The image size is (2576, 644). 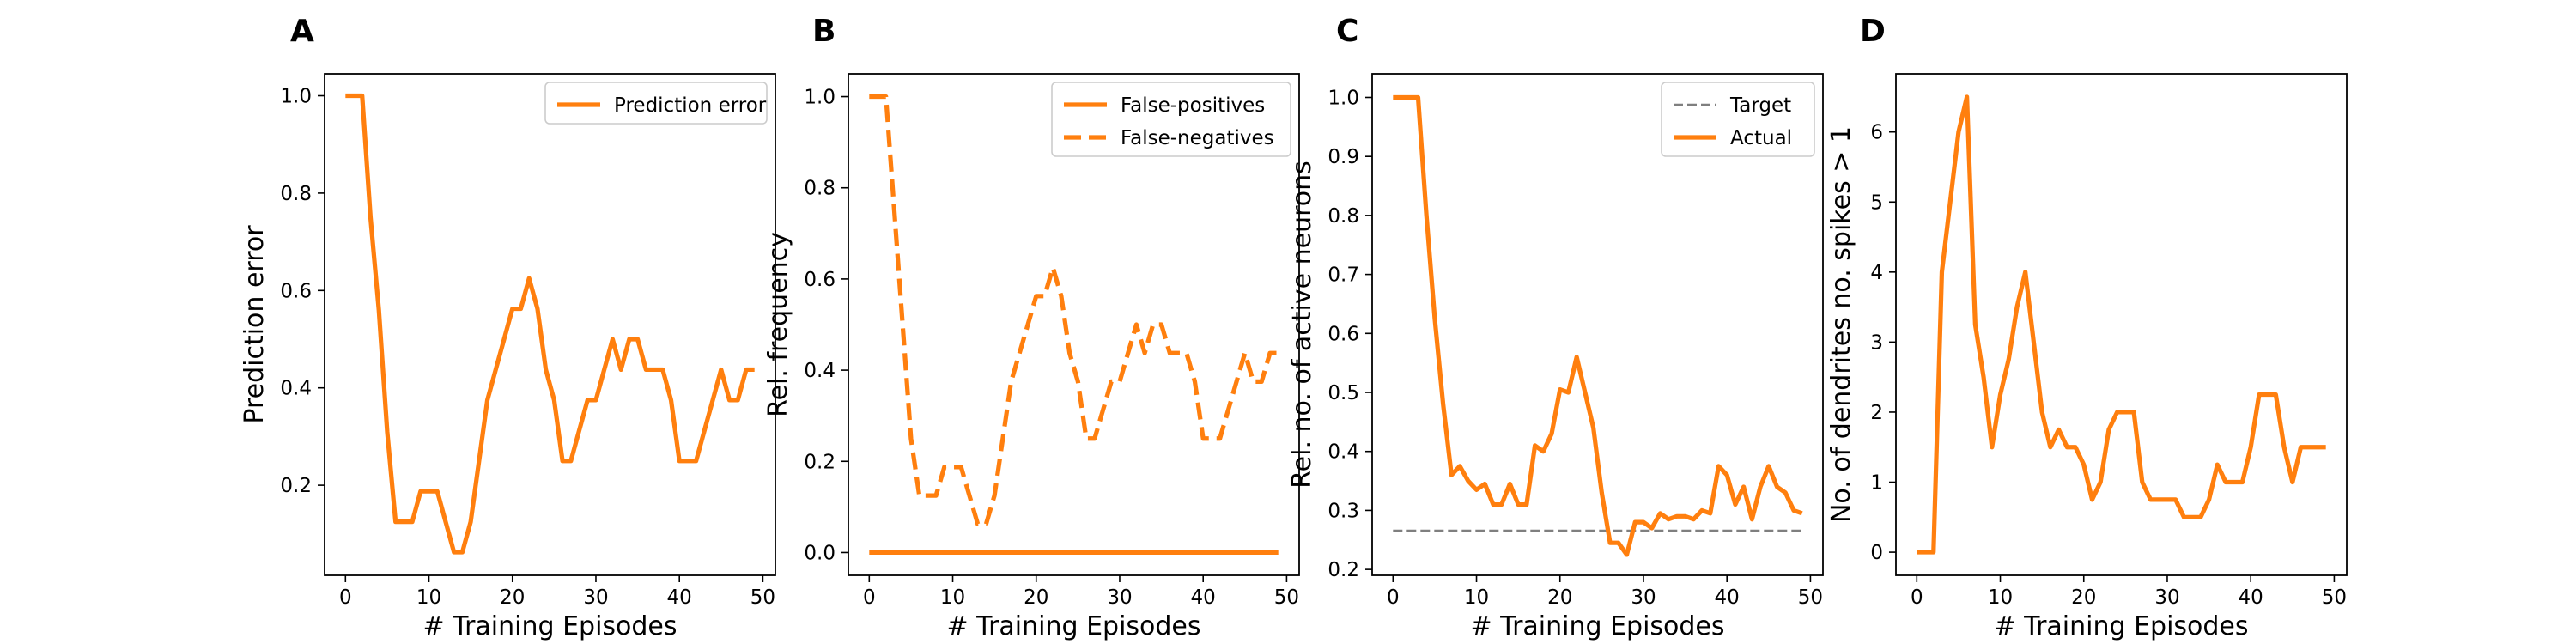 What do you see at coordinates (1197, 138) in the screenshot?
I see `legend-label: False-negatives` at bounding box center [1197, 138].